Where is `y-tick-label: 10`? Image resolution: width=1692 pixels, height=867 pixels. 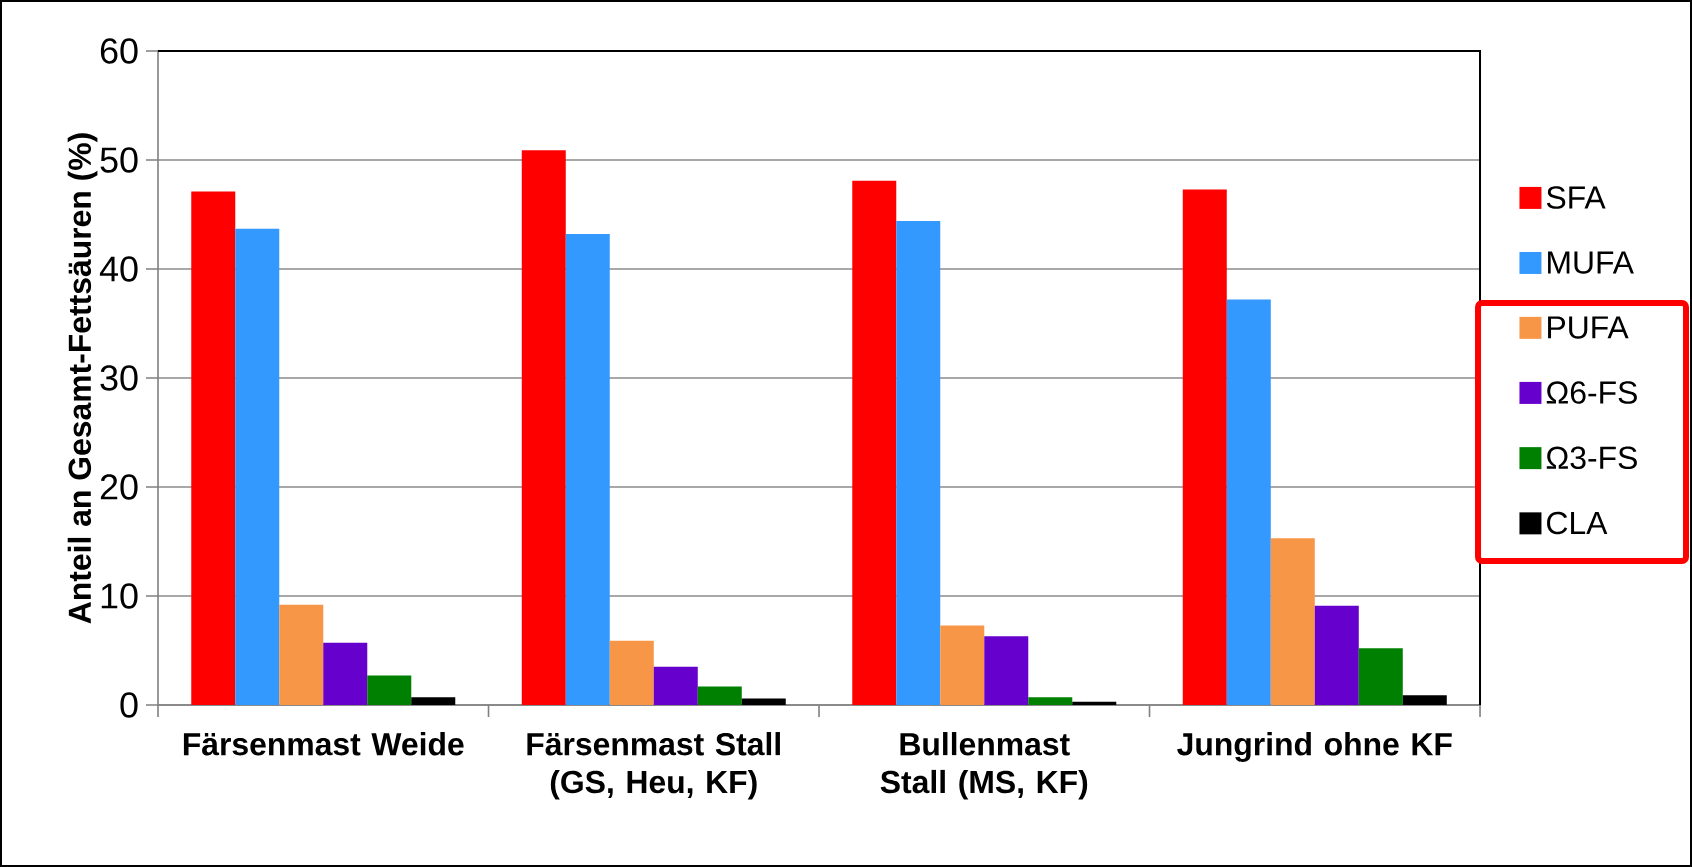 y-tick-label: 10 is located at coordinates (119, 596).